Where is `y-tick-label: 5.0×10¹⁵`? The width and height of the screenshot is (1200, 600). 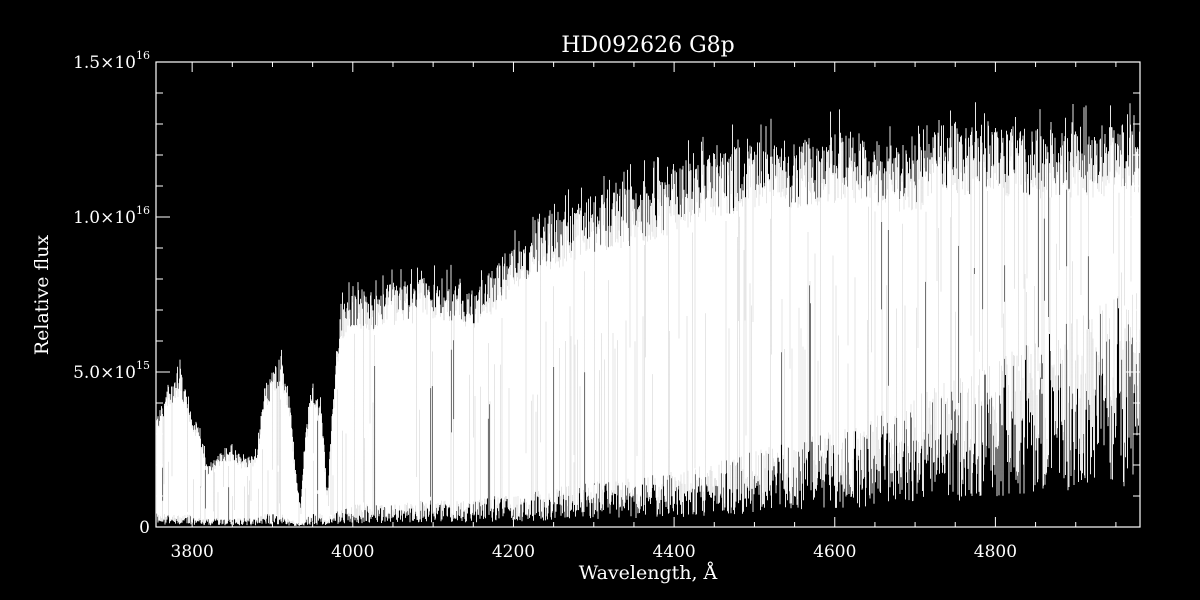 y-tick-label: 5.0×10¹⁵ is located at coordinates (111, 371).